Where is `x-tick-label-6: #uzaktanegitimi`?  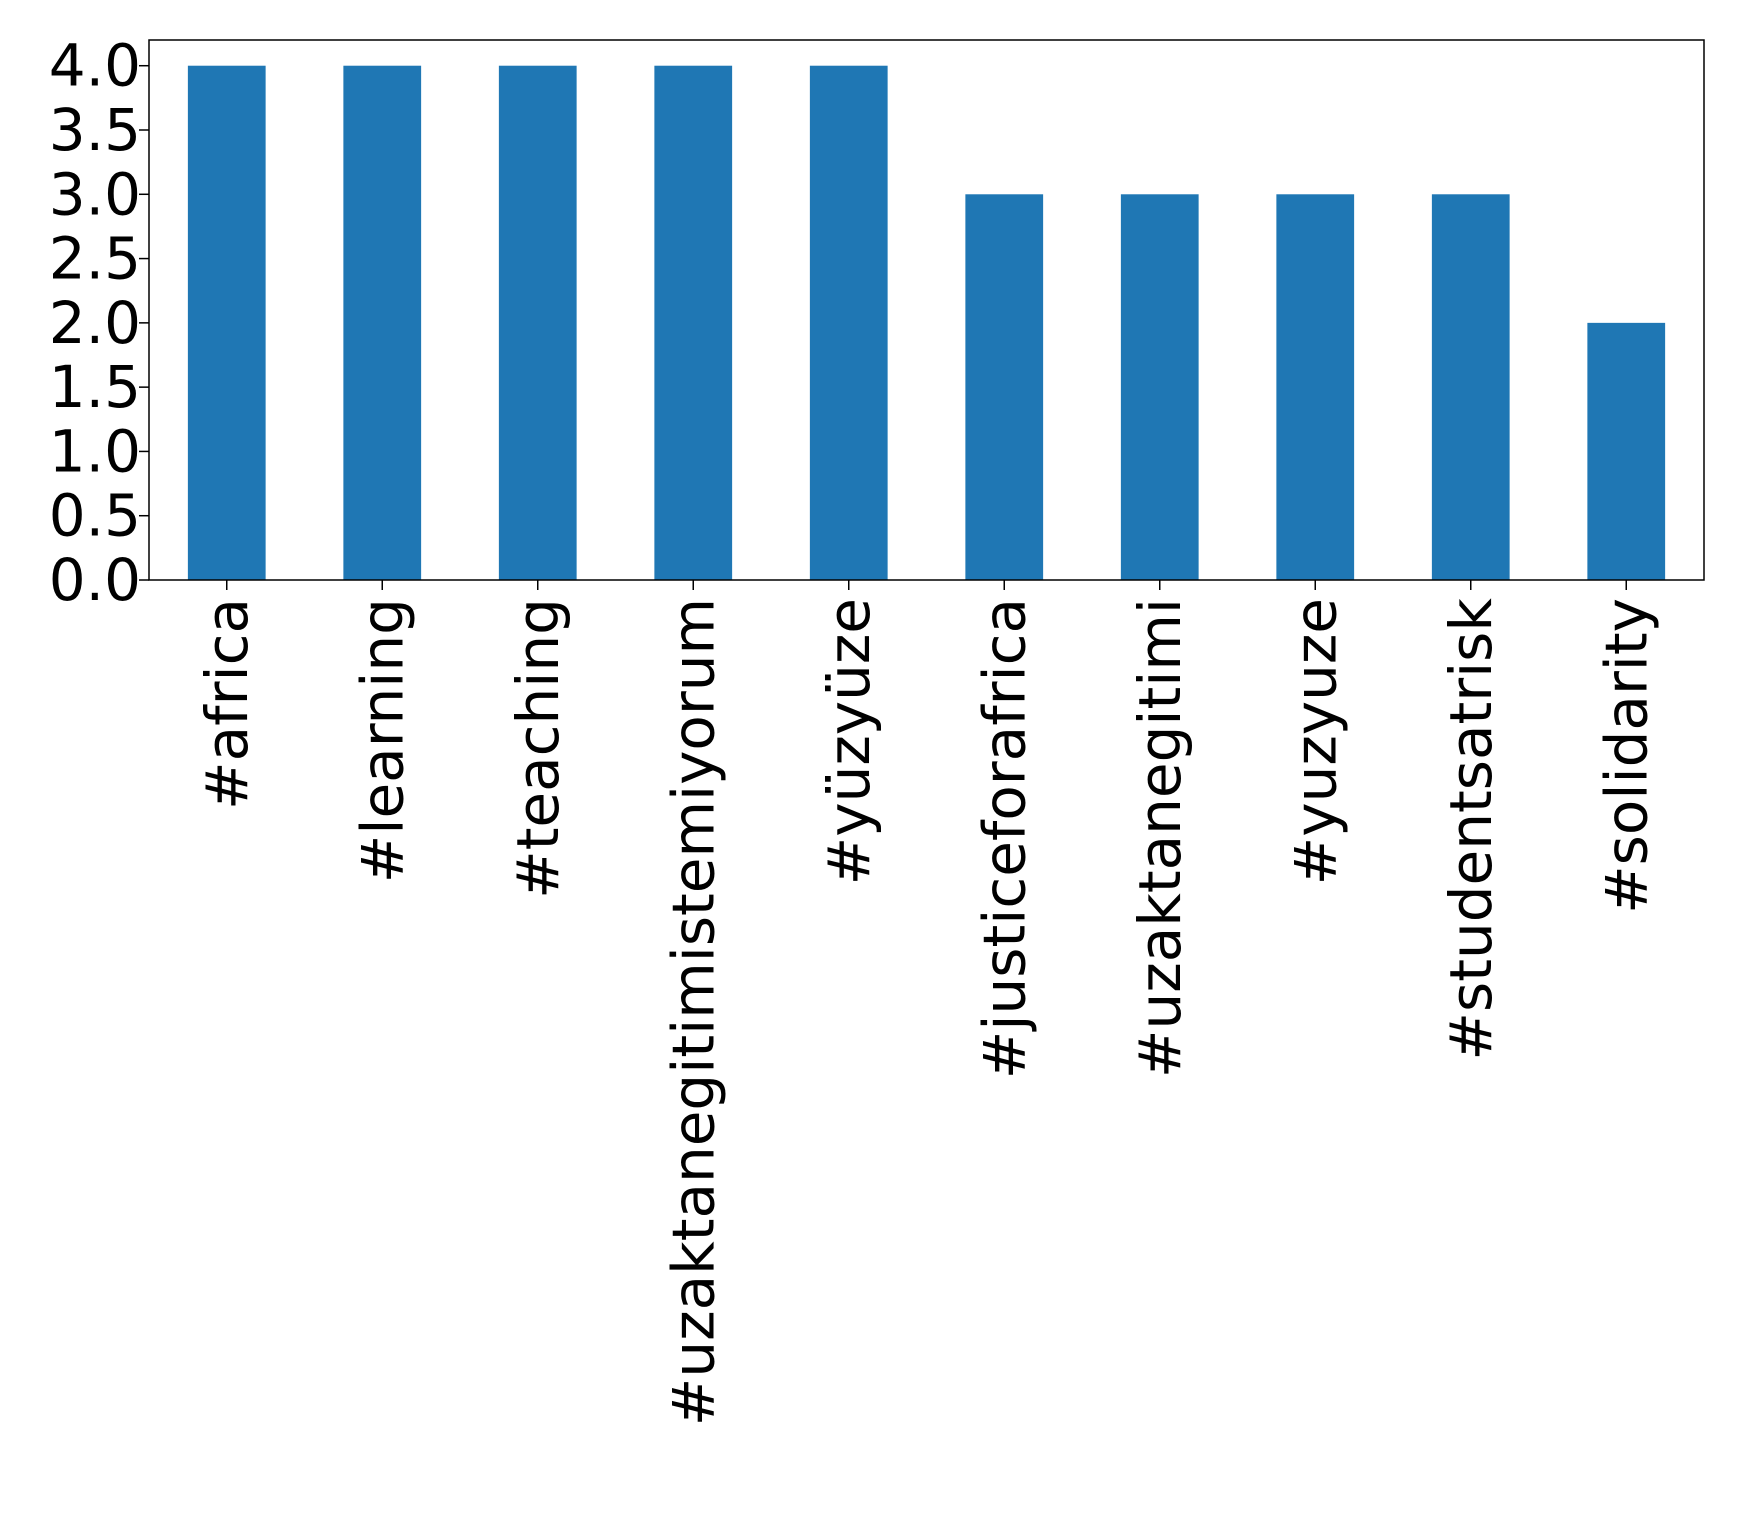 x-tick-label-6: #uzaktanegitimi is located at coordinates (1160, 838).